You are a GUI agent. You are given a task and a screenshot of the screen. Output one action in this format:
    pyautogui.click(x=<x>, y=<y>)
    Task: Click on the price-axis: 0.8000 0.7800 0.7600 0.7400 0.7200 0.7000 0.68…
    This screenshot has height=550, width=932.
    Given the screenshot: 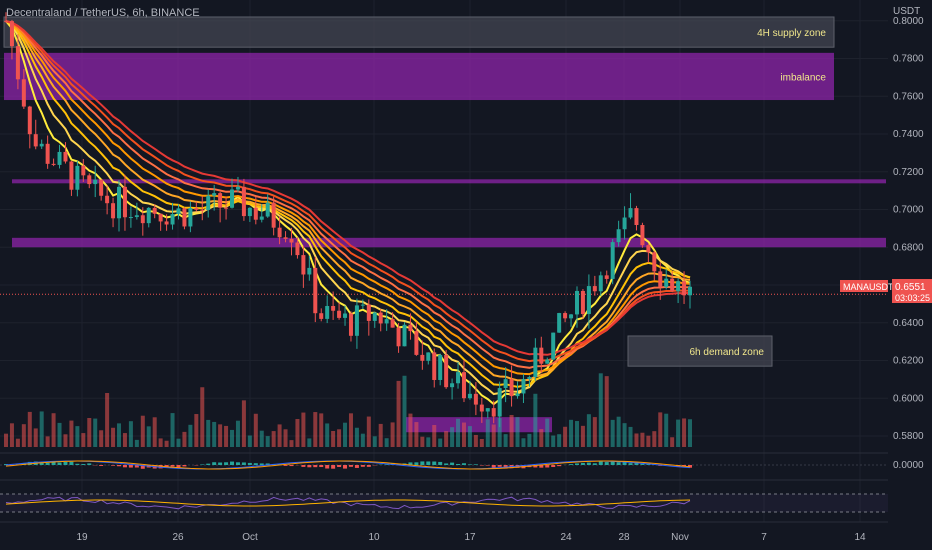 What is the action you would take?
    pyautogui.click(x=910, y=275)
    